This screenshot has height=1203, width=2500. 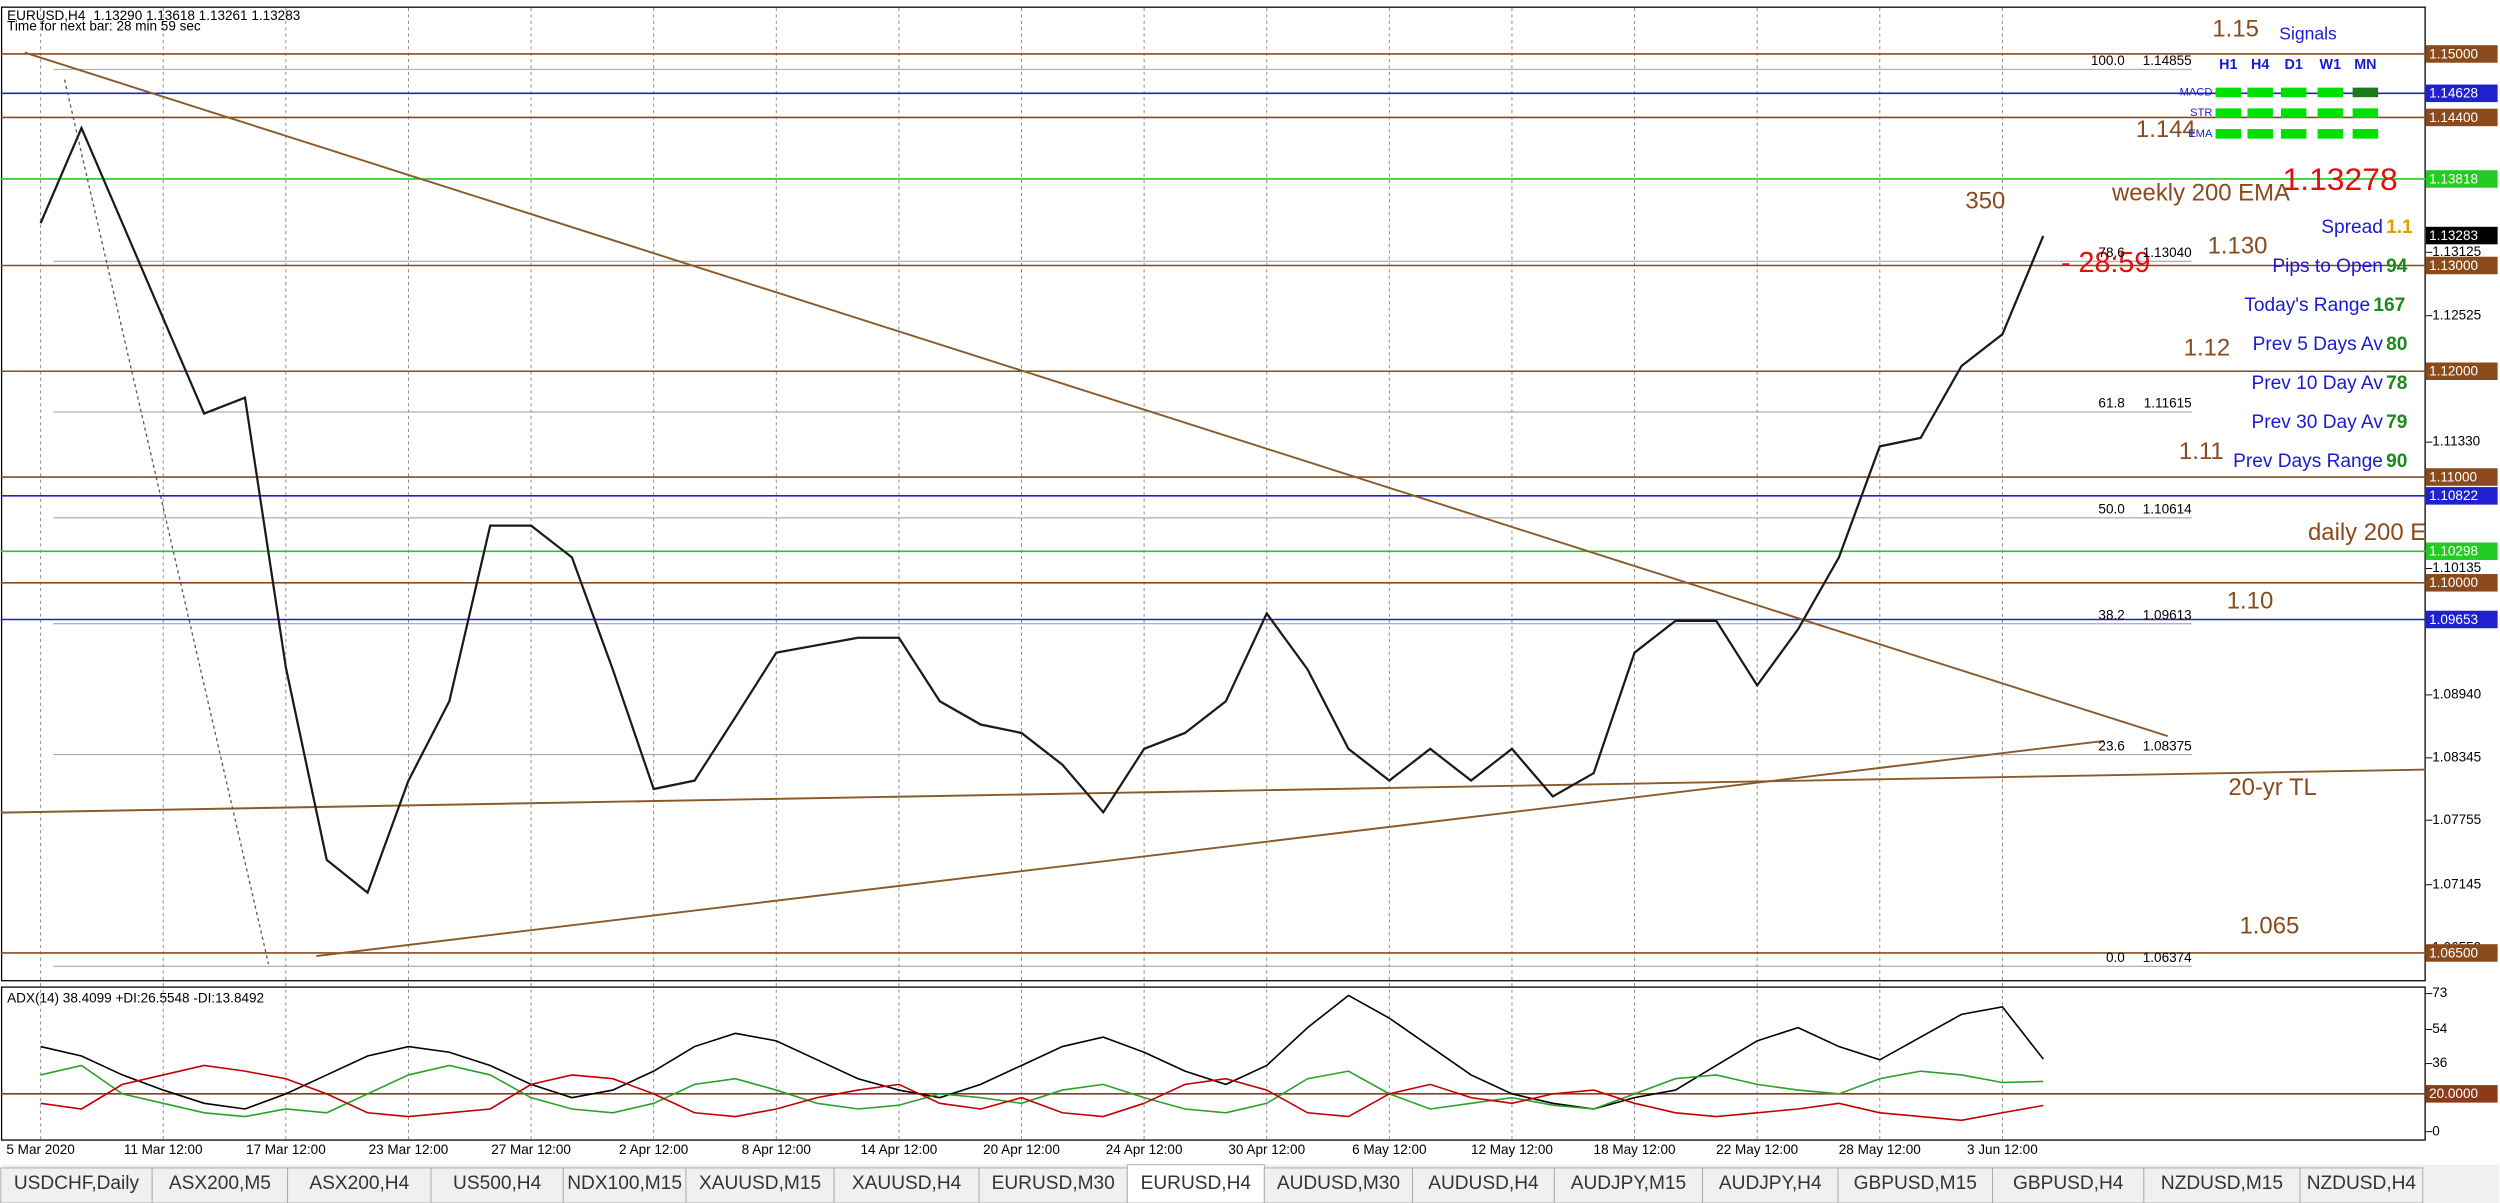 I want to click on tab-label: AUDJPY,M15, so click(x=1628, y=1183).